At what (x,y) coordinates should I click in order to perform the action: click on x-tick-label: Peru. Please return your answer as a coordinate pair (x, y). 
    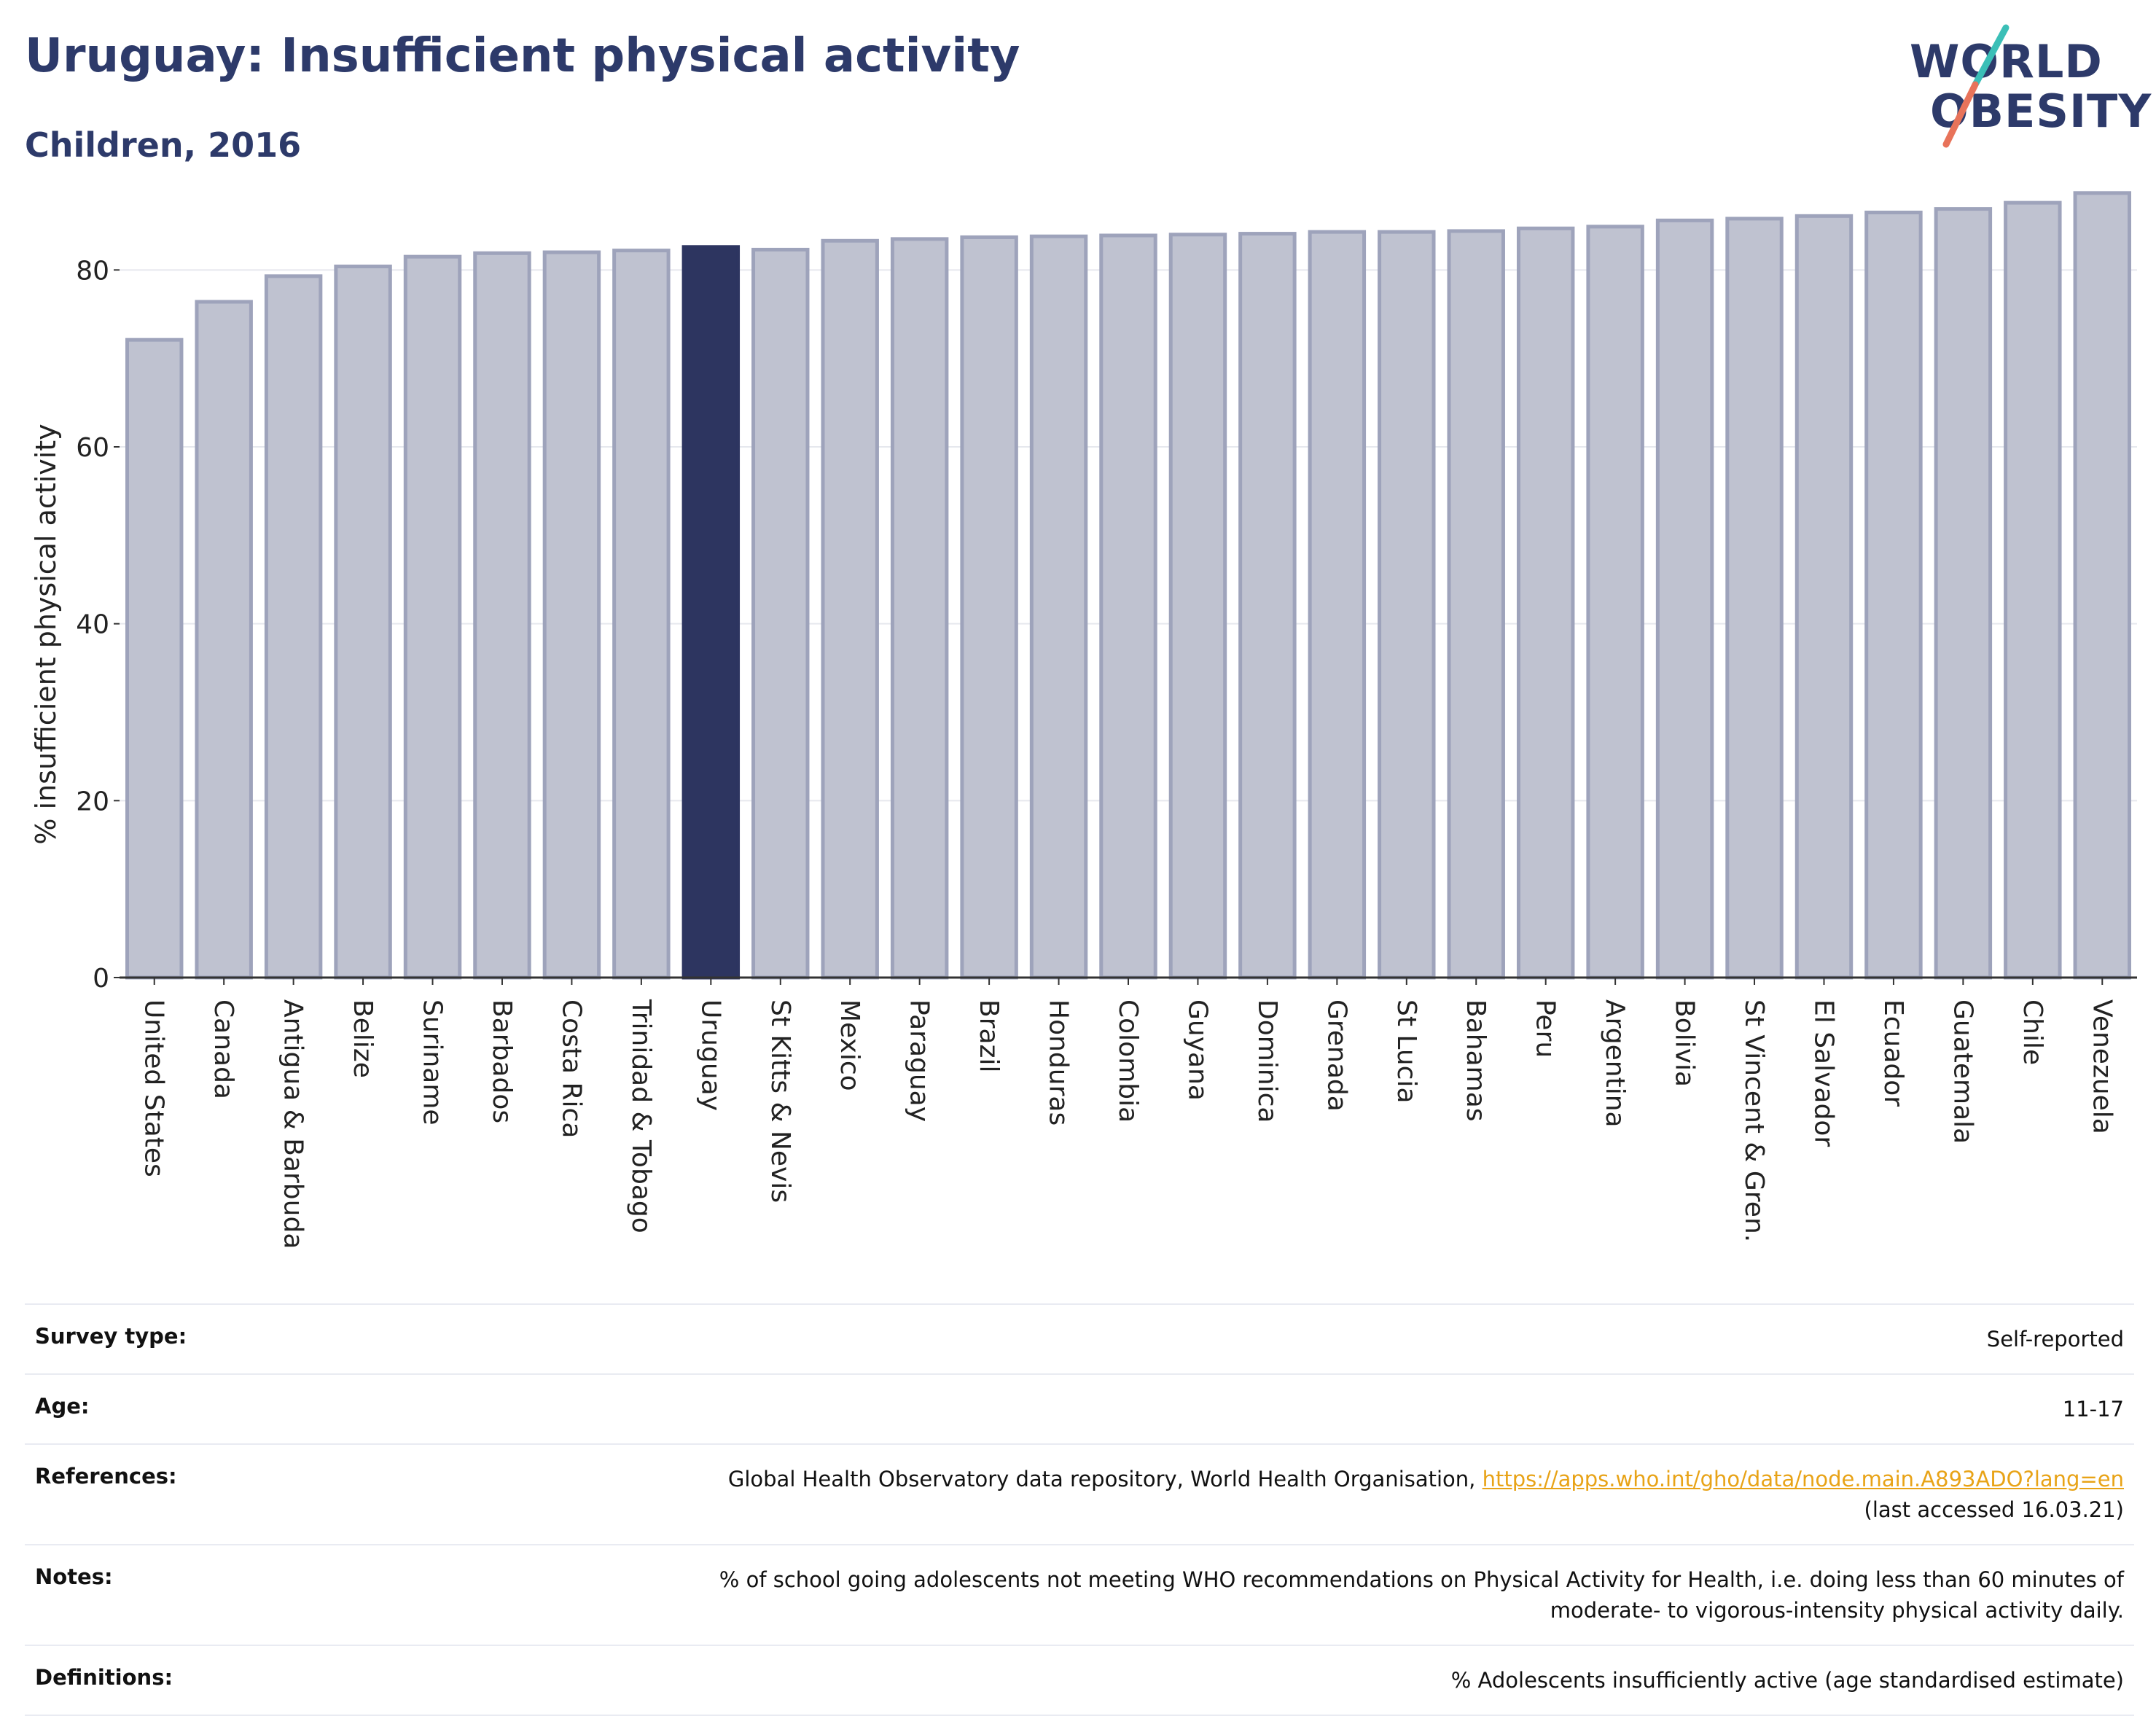
    Looking at the image, I should click on (1546, 1028).